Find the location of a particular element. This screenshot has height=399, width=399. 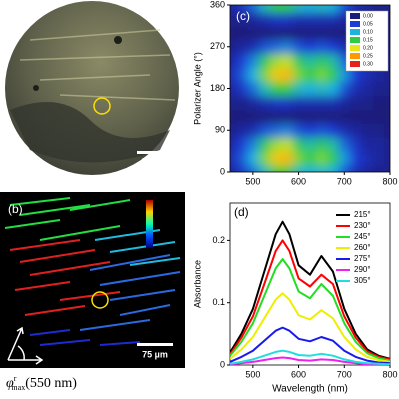

axis-icon is located at coordinates (25, 345).